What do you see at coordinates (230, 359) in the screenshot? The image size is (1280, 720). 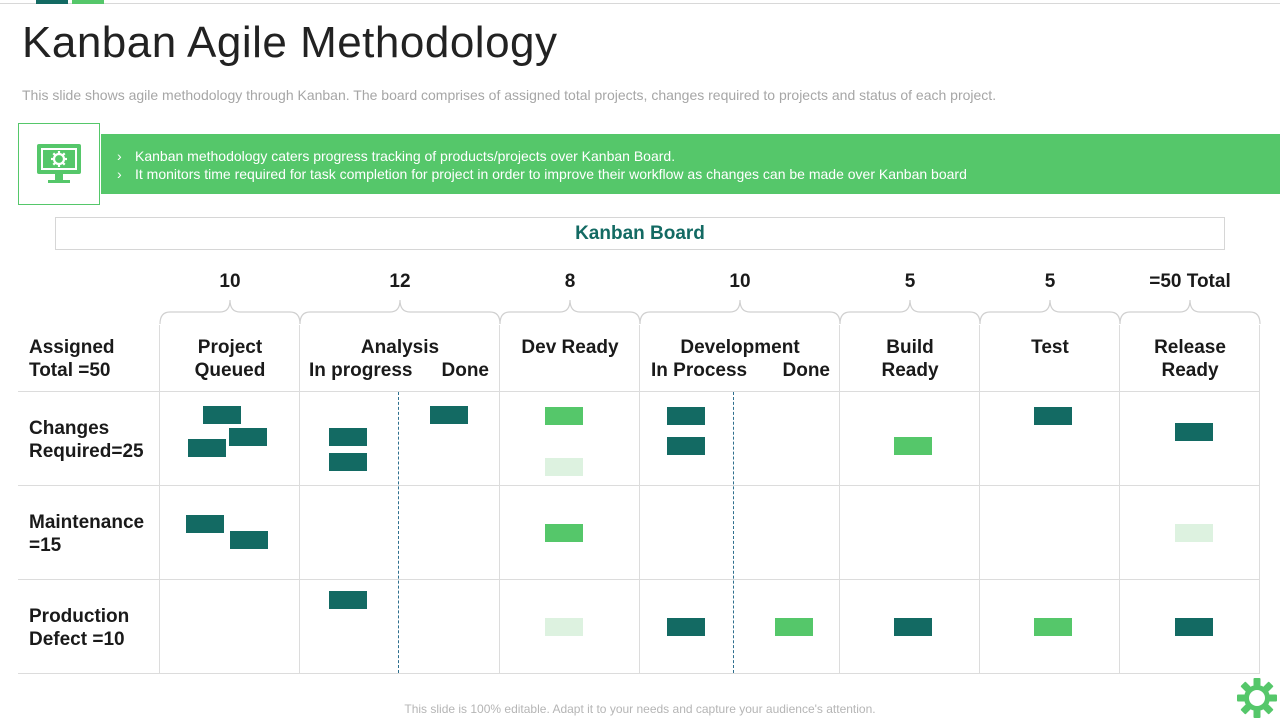 I see `header-project-queued: Project Queued` at bounding box center [230, 359].